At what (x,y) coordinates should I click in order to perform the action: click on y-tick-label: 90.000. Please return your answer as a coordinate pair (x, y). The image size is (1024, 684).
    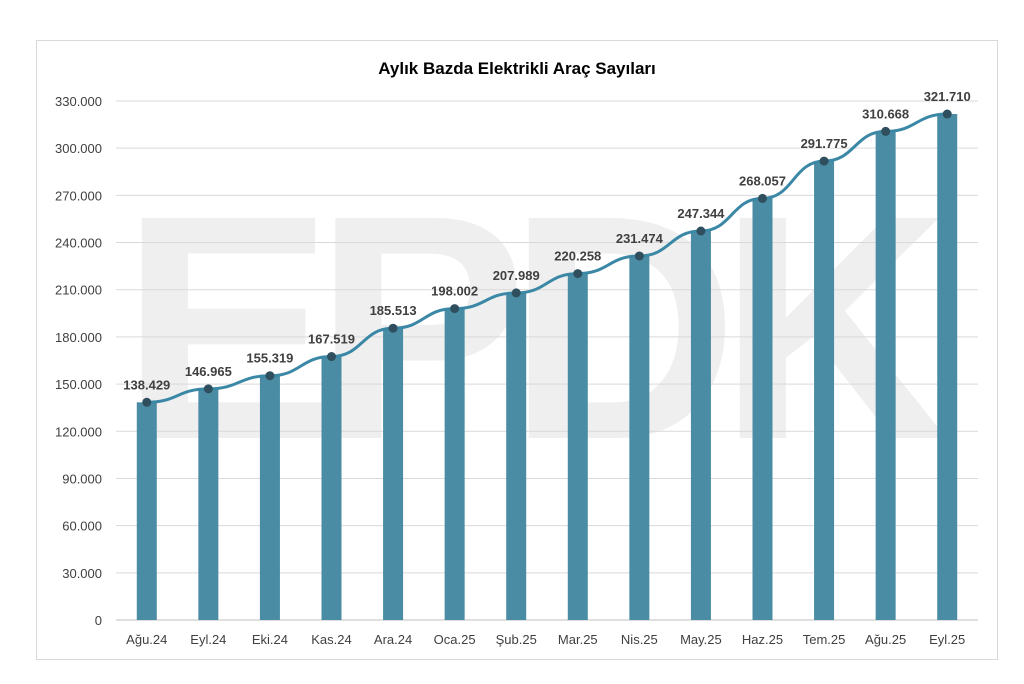
    Looking at the image, I should click on (82, 478).